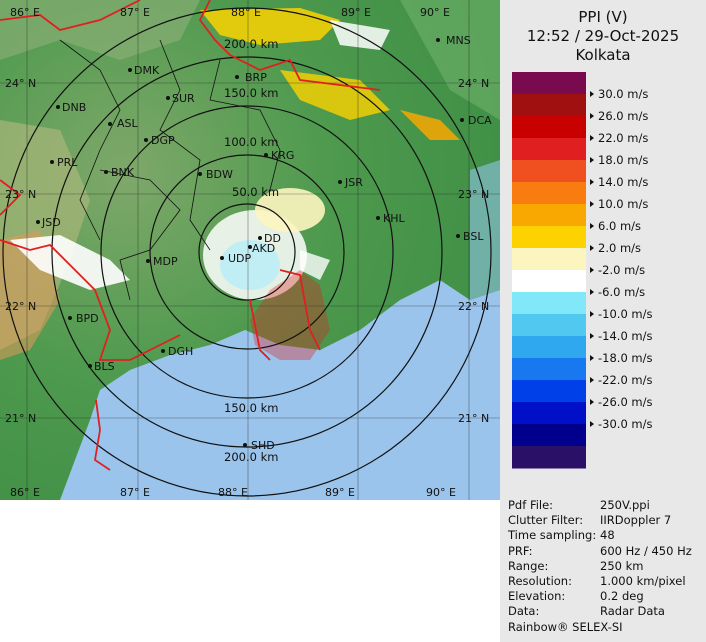 This screenshot has width=706, height=642. I want to click on city-label: DNB, so click(74, 107).